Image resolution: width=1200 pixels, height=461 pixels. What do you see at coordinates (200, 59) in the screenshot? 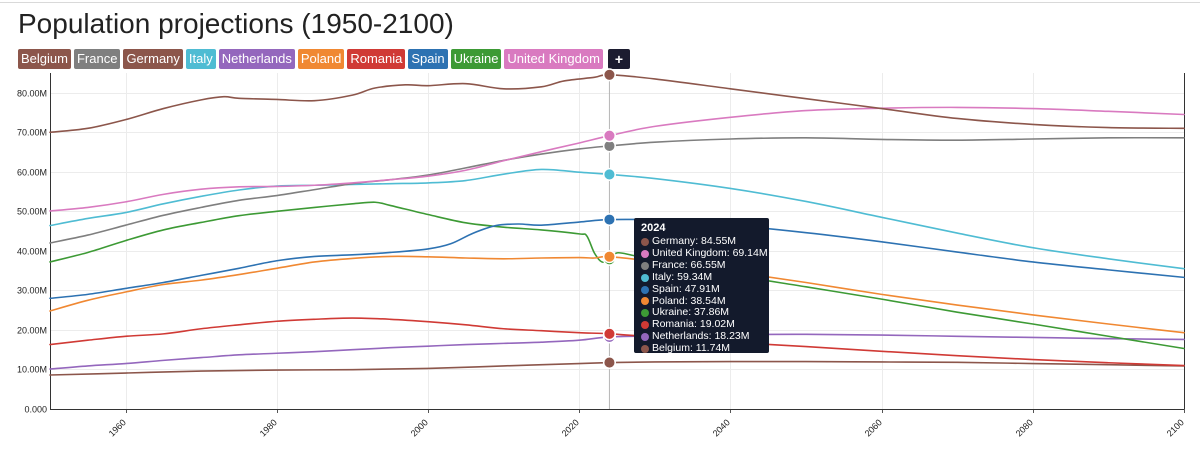
I see `legend-chip-italy: Italy` at bounding box center [200, 59].